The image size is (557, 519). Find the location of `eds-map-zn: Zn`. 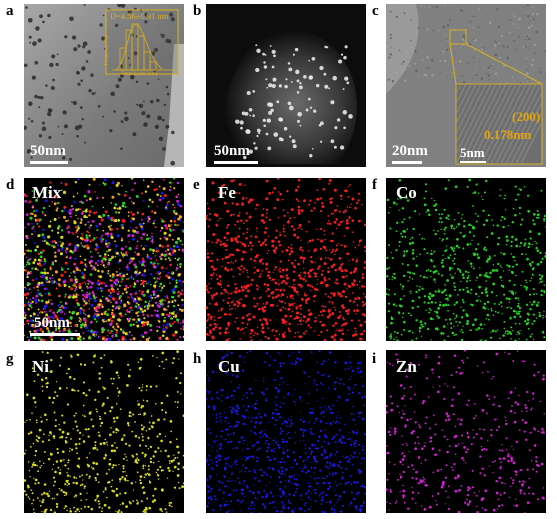

eds-map-zn: Zn is located at coordinates (466, 431).